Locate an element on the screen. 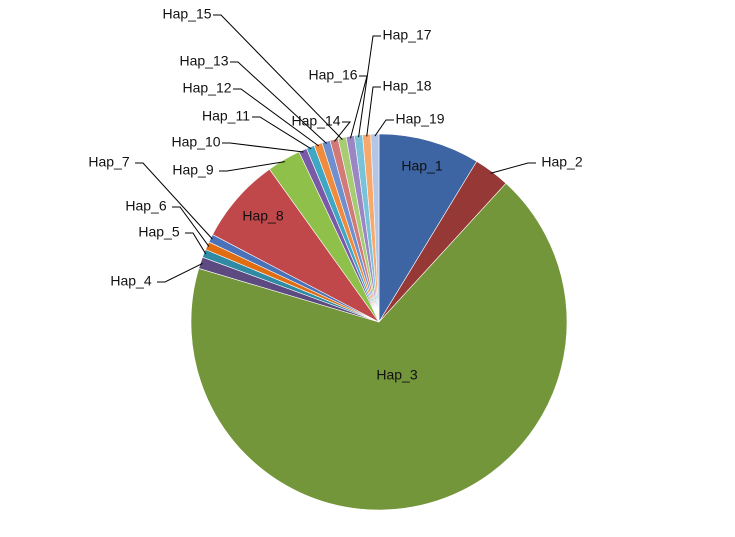 The width and height of the screenshot is (735, 537). slice-label: Hap_10 is located at coordinates (195, 142).